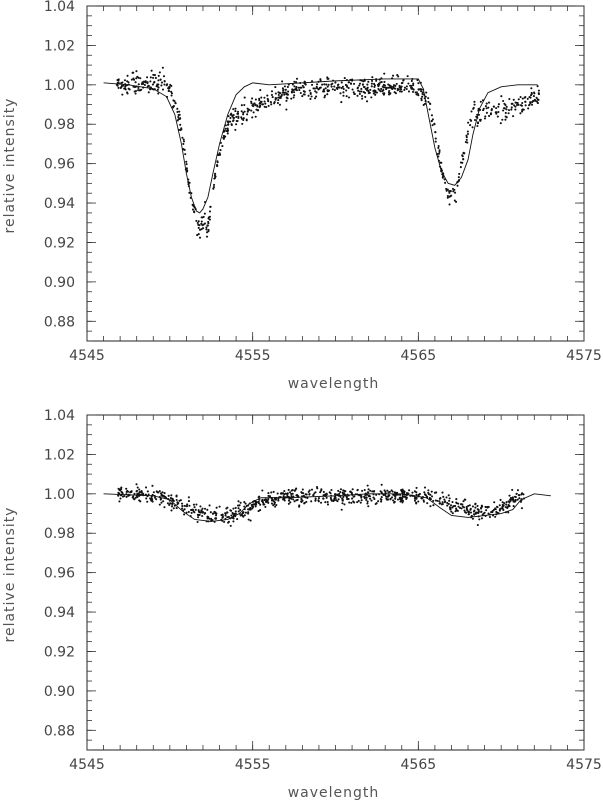 Image resolution: width=603 pixels, height=801 pixels. Describe the element at coordinates (59, 652) in the screenshot. I see `y-tick-label: 0.92` at that location.